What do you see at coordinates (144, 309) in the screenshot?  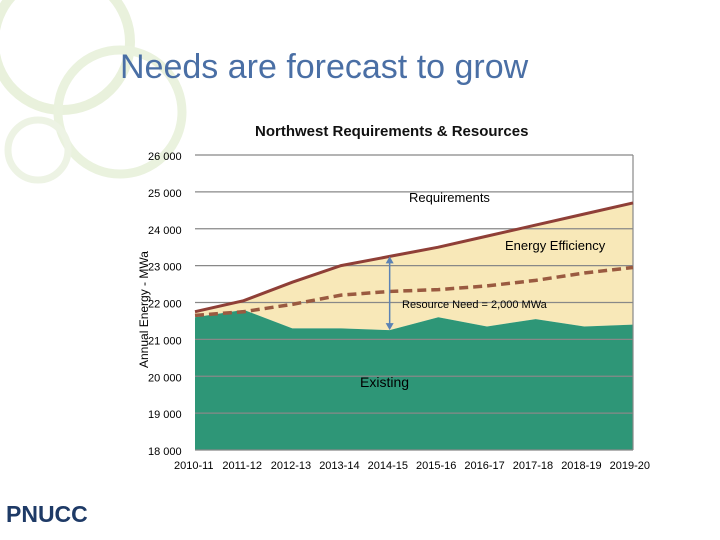 I see `y-axis-label: Annual Energy - MWa` at bounding box center [144, 309].